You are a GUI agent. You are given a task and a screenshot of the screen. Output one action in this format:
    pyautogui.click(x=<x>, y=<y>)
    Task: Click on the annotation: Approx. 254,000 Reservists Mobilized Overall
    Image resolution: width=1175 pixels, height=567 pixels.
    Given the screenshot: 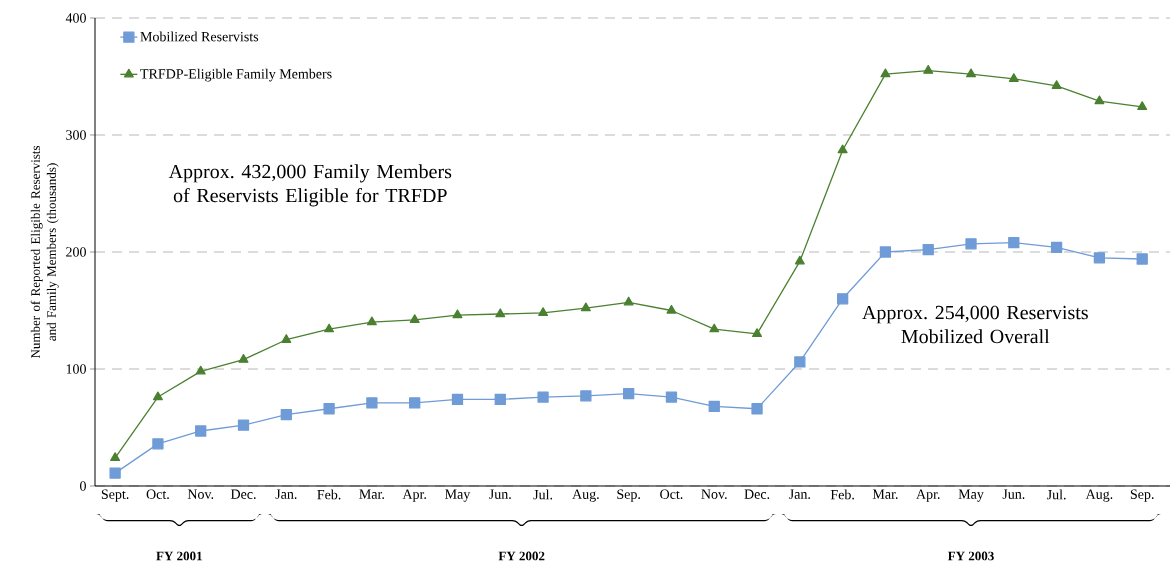 What is the action you would take?
    pyautogui.click(x=975, y=324)
    